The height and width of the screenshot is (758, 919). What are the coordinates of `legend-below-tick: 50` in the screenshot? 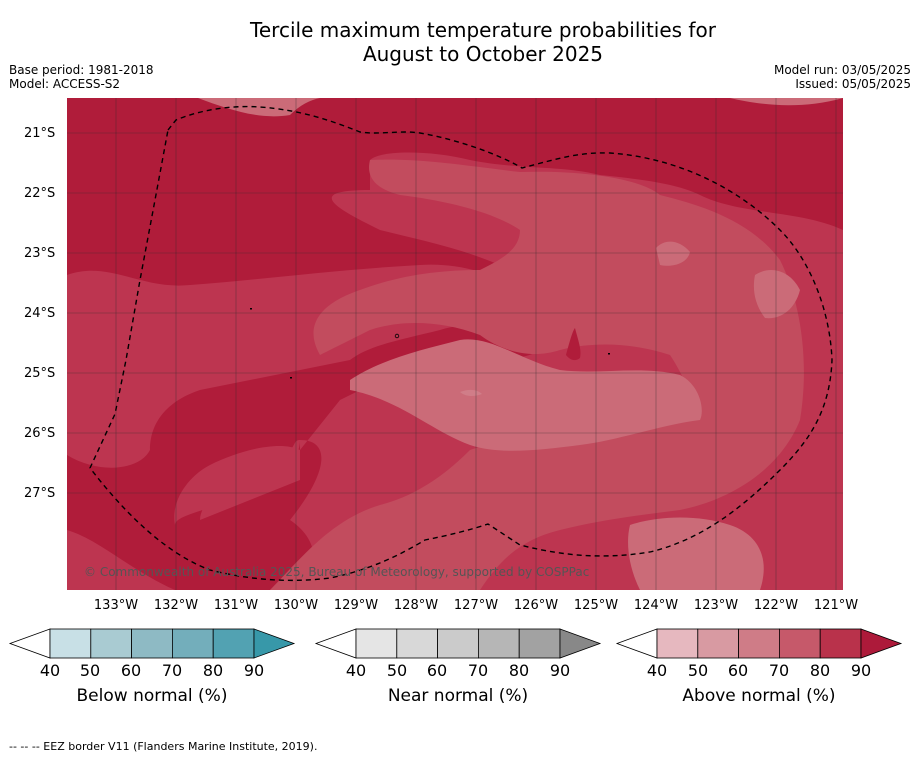 It's located at (90, 670).